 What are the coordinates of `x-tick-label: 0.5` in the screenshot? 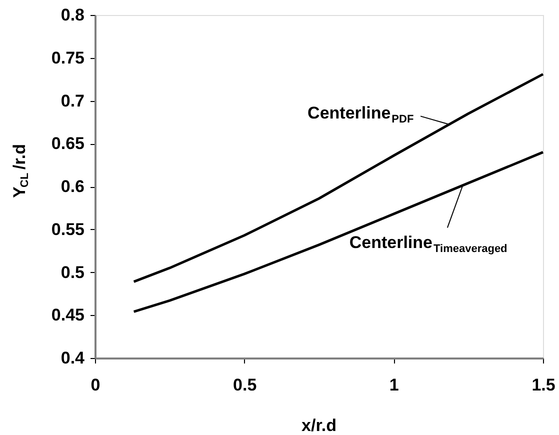 It's located at (245, 385).